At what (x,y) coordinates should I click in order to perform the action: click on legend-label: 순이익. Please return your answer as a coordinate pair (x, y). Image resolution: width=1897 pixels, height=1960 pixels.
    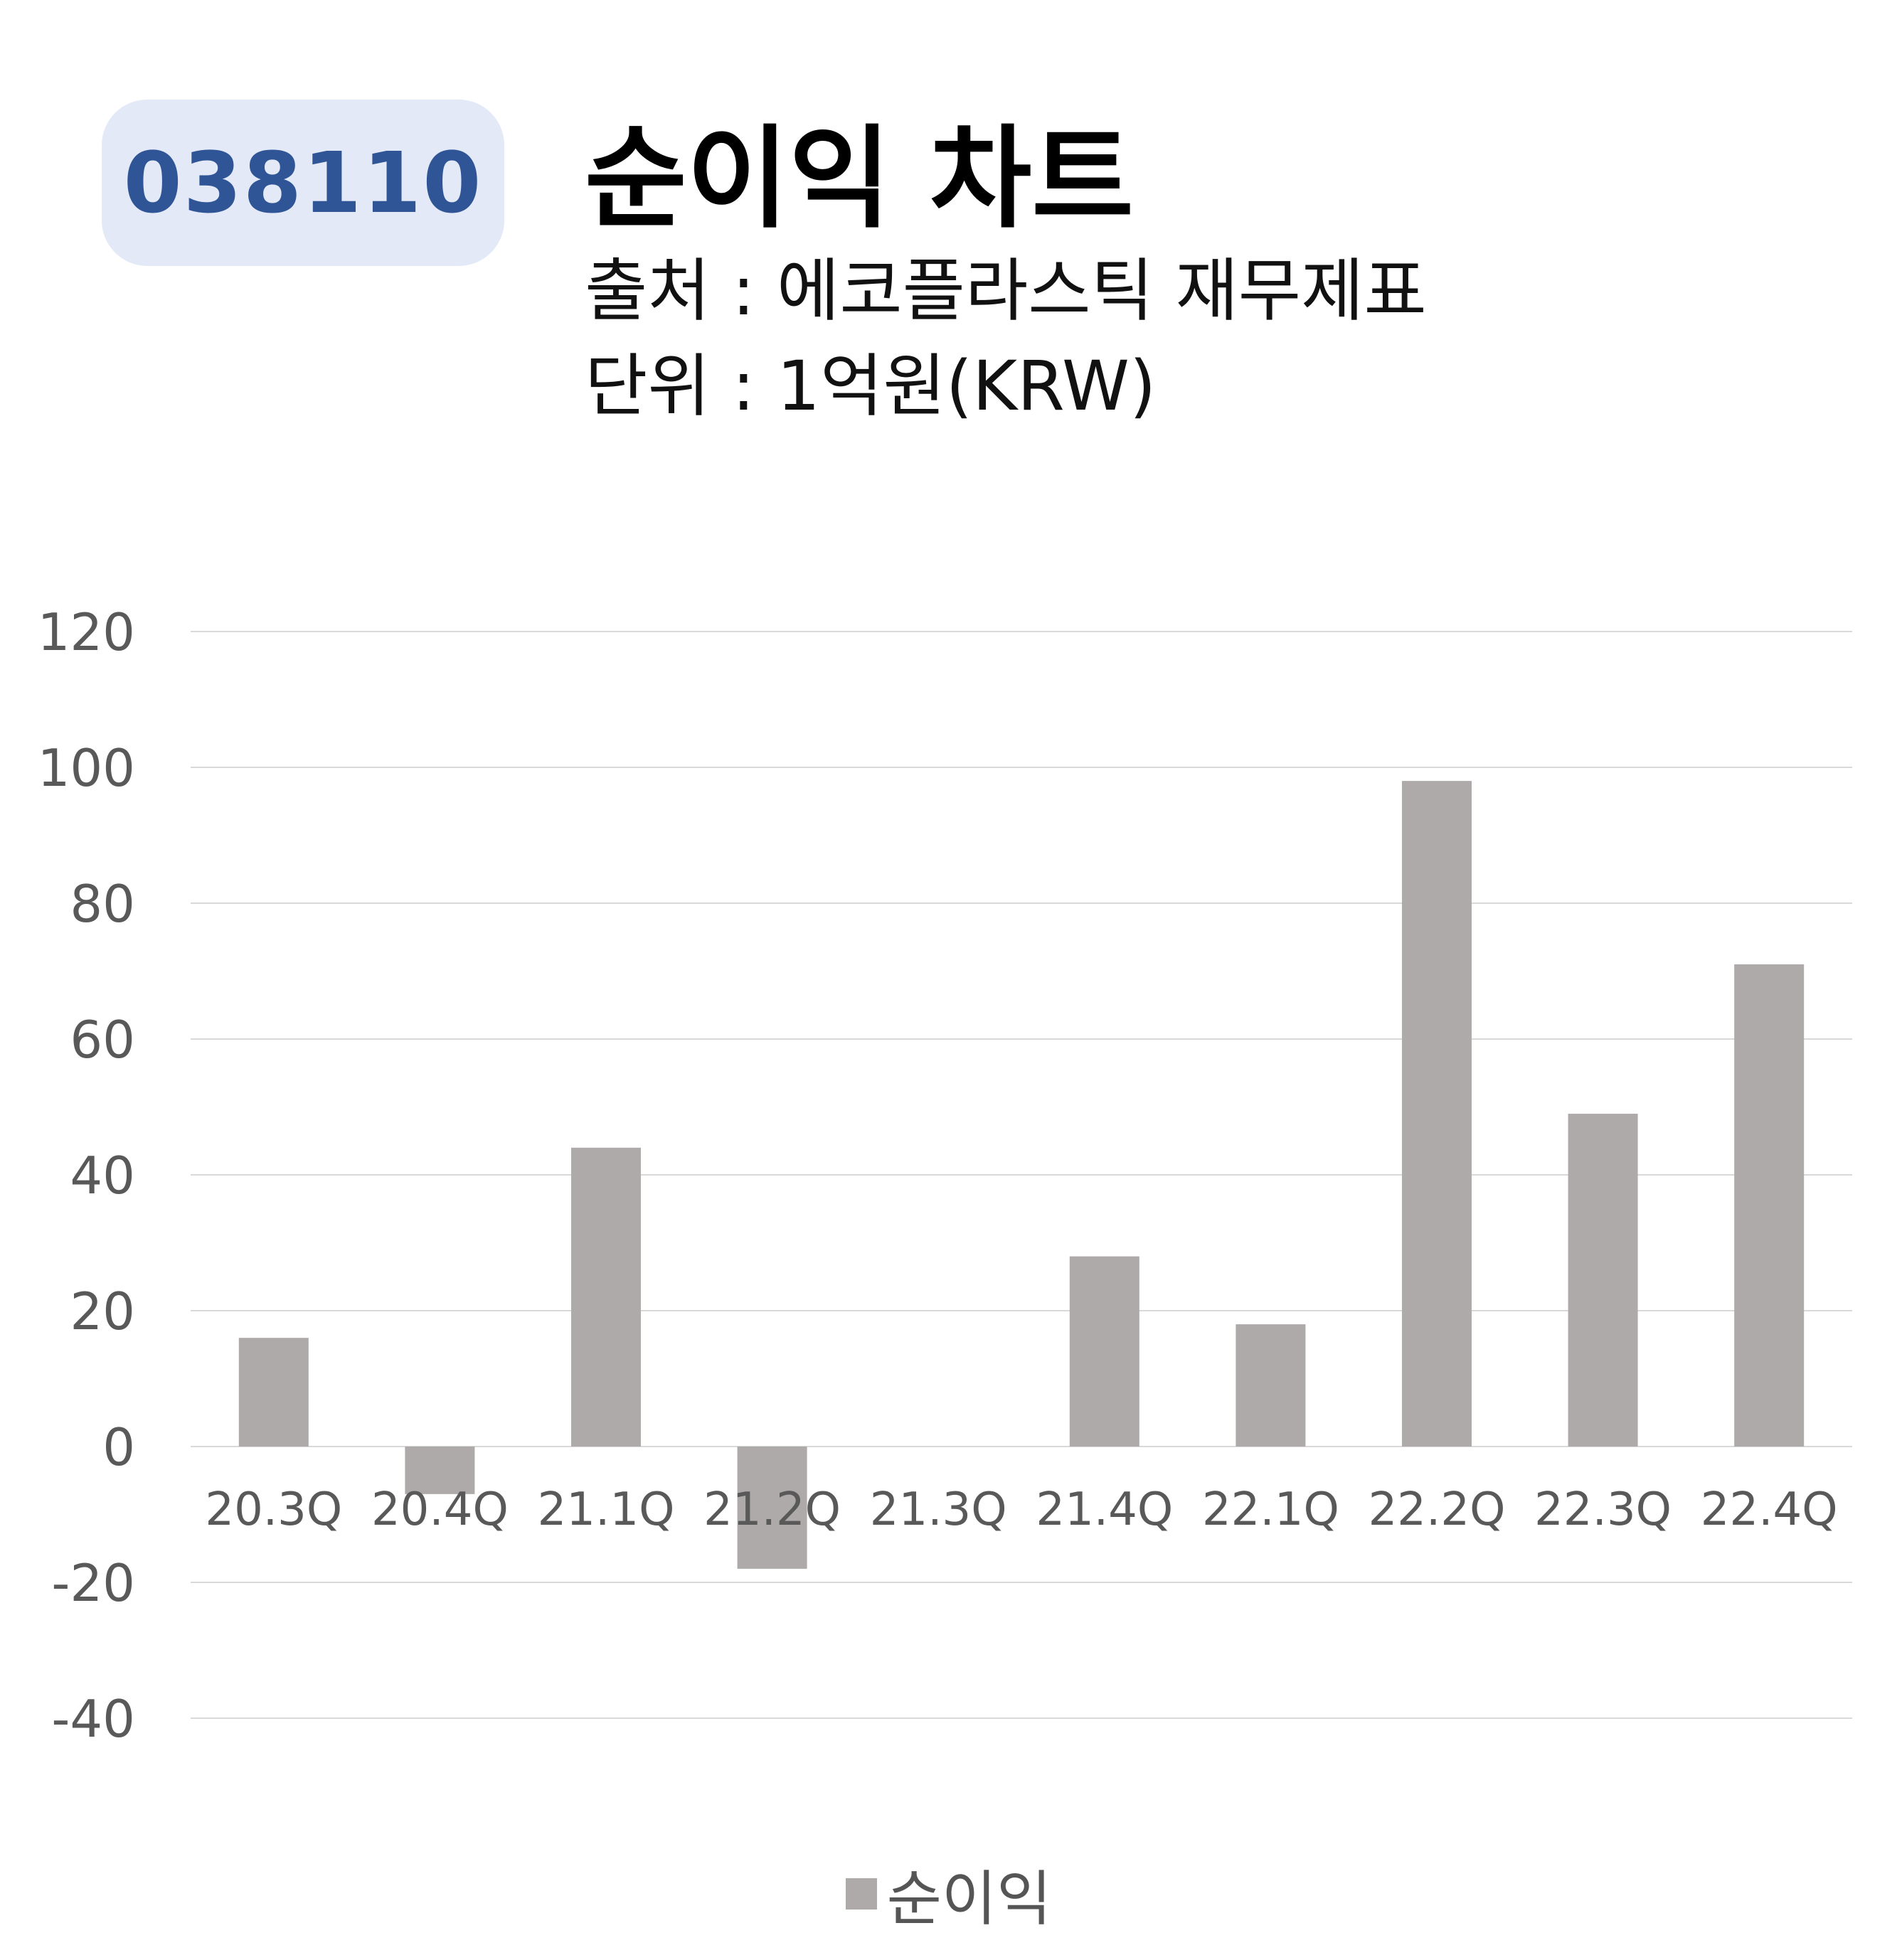
    Looking at the image, I should click on (969, 1898).